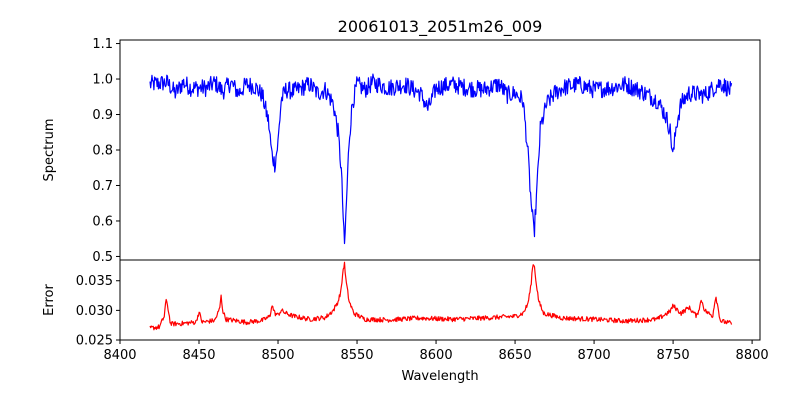 The image size is (800, 400). I want to click on x-tick-label: 8550, so click(356, 355).